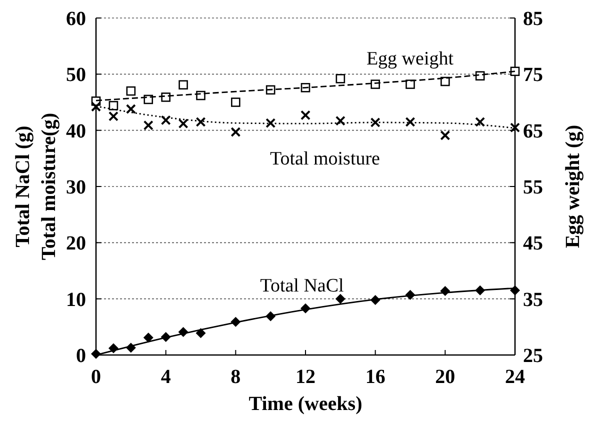 The width and height of the screenshot is (590, 424). Describe the element at coordinates (76, 299) in the screenshot. I see `y-tick-label: 10` at that location.